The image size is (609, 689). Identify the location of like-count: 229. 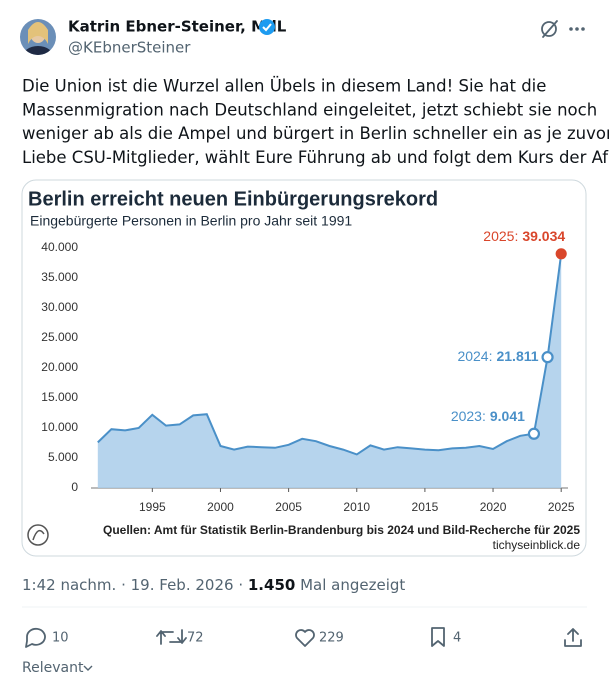
(331, 638).